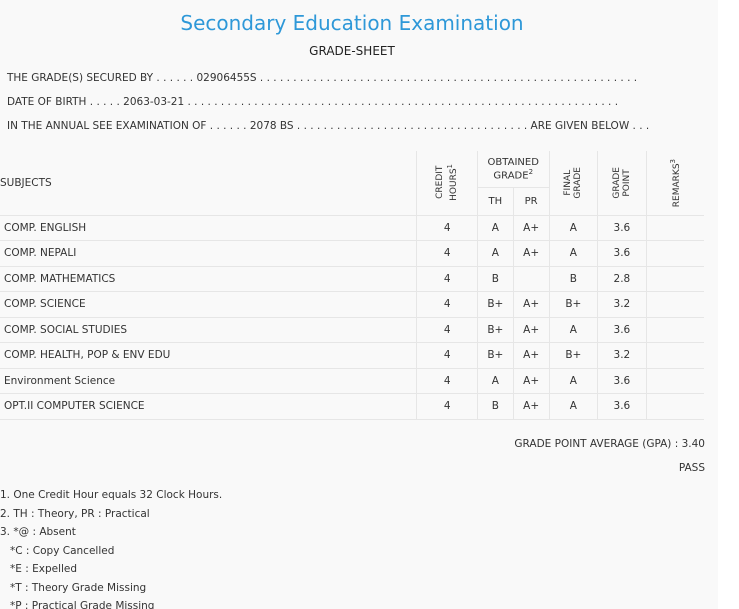 The height and width of the screenshot is (609, 739). What do you see at coordinates (531, 279) in the screenshot?
I see `practical-grade` at bounding box center [531, 279].